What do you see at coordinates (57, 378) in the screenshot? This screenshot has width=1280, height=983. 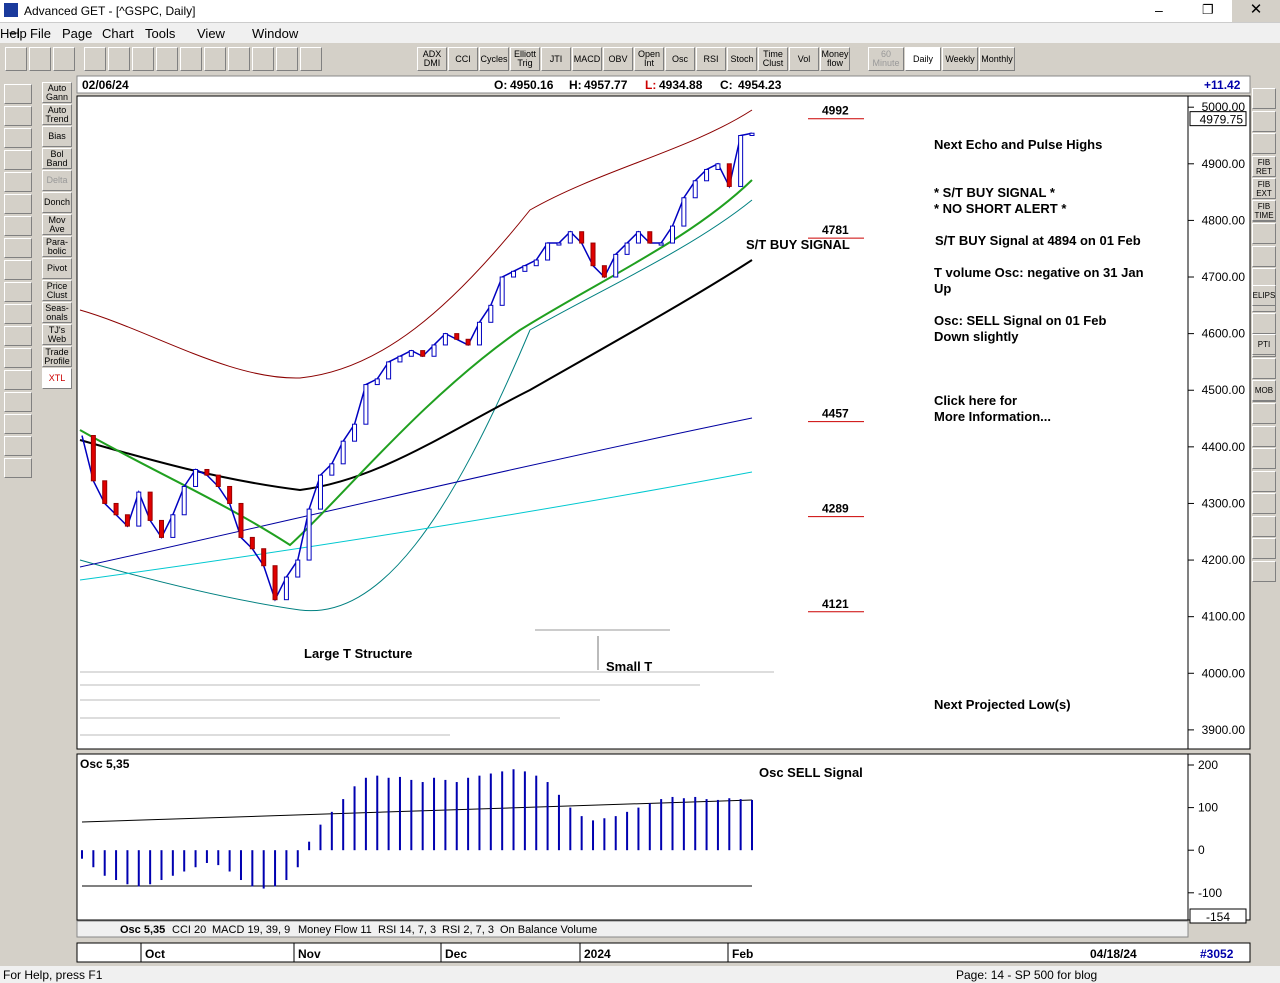 I see `study-button: XTL` at bounding box center [57, 378].